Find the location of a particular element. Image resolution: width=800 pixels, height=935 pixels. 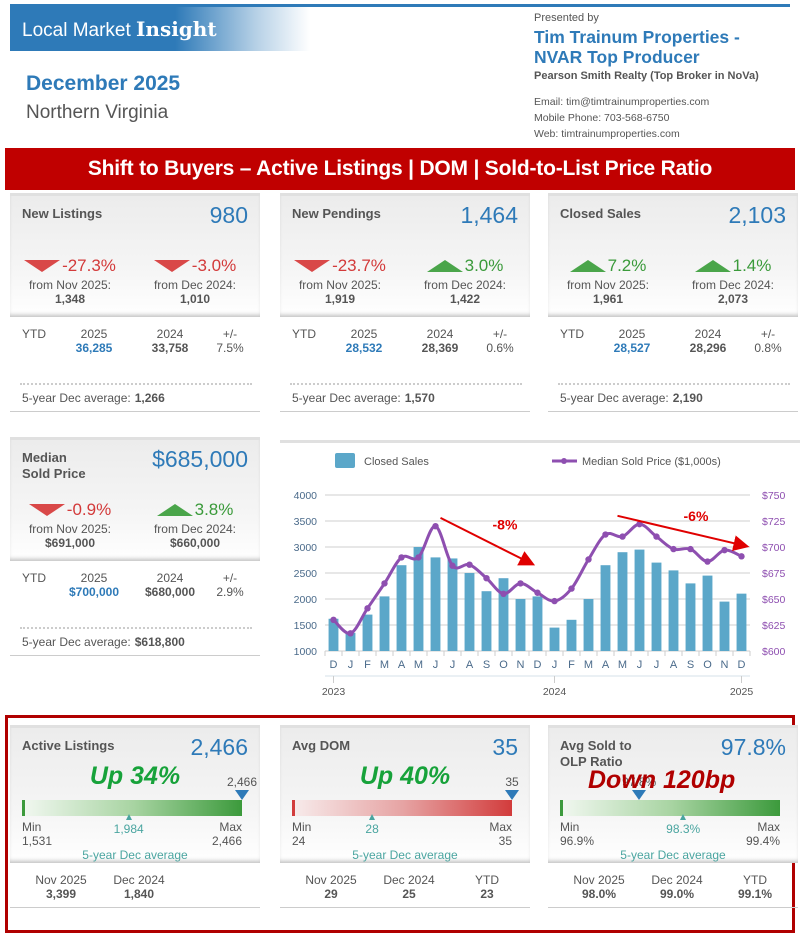

ytd-value-prior: 28,369 is located at coordinates (440, 348).